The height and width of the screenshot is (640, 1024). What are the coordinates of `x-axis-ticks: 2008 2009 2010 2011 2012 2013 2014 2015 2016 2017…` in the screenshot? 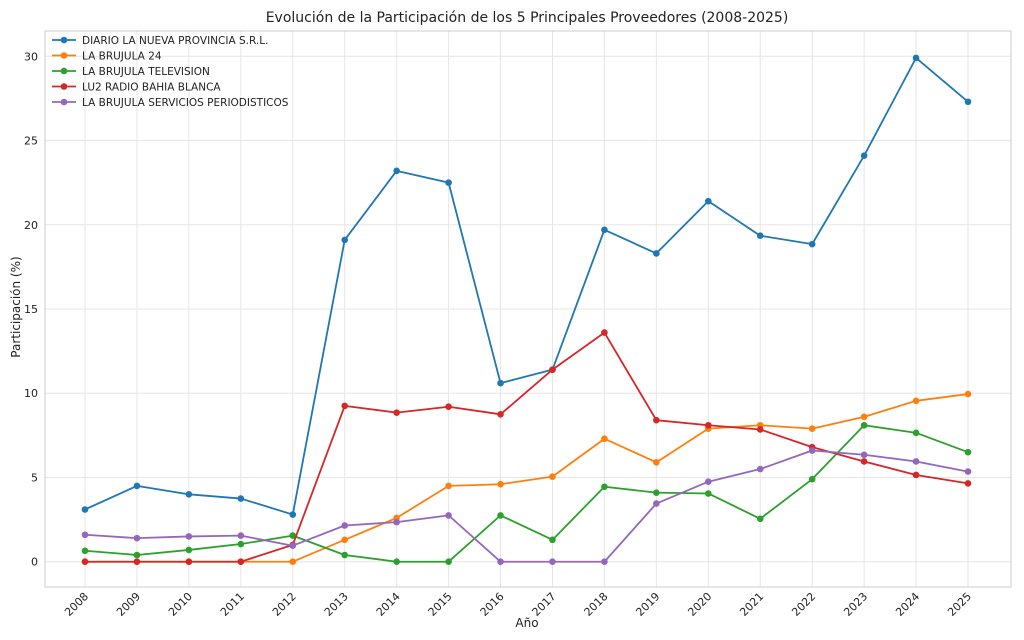 It's located at (518, 604).